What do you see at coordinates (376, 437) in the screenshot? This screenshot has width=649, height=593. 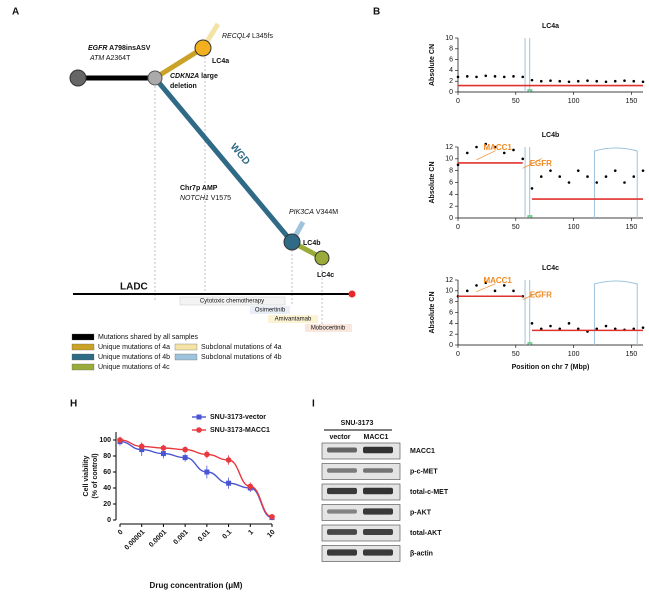 I see `lane-label: MACC1` at bounding box center [376, 437].